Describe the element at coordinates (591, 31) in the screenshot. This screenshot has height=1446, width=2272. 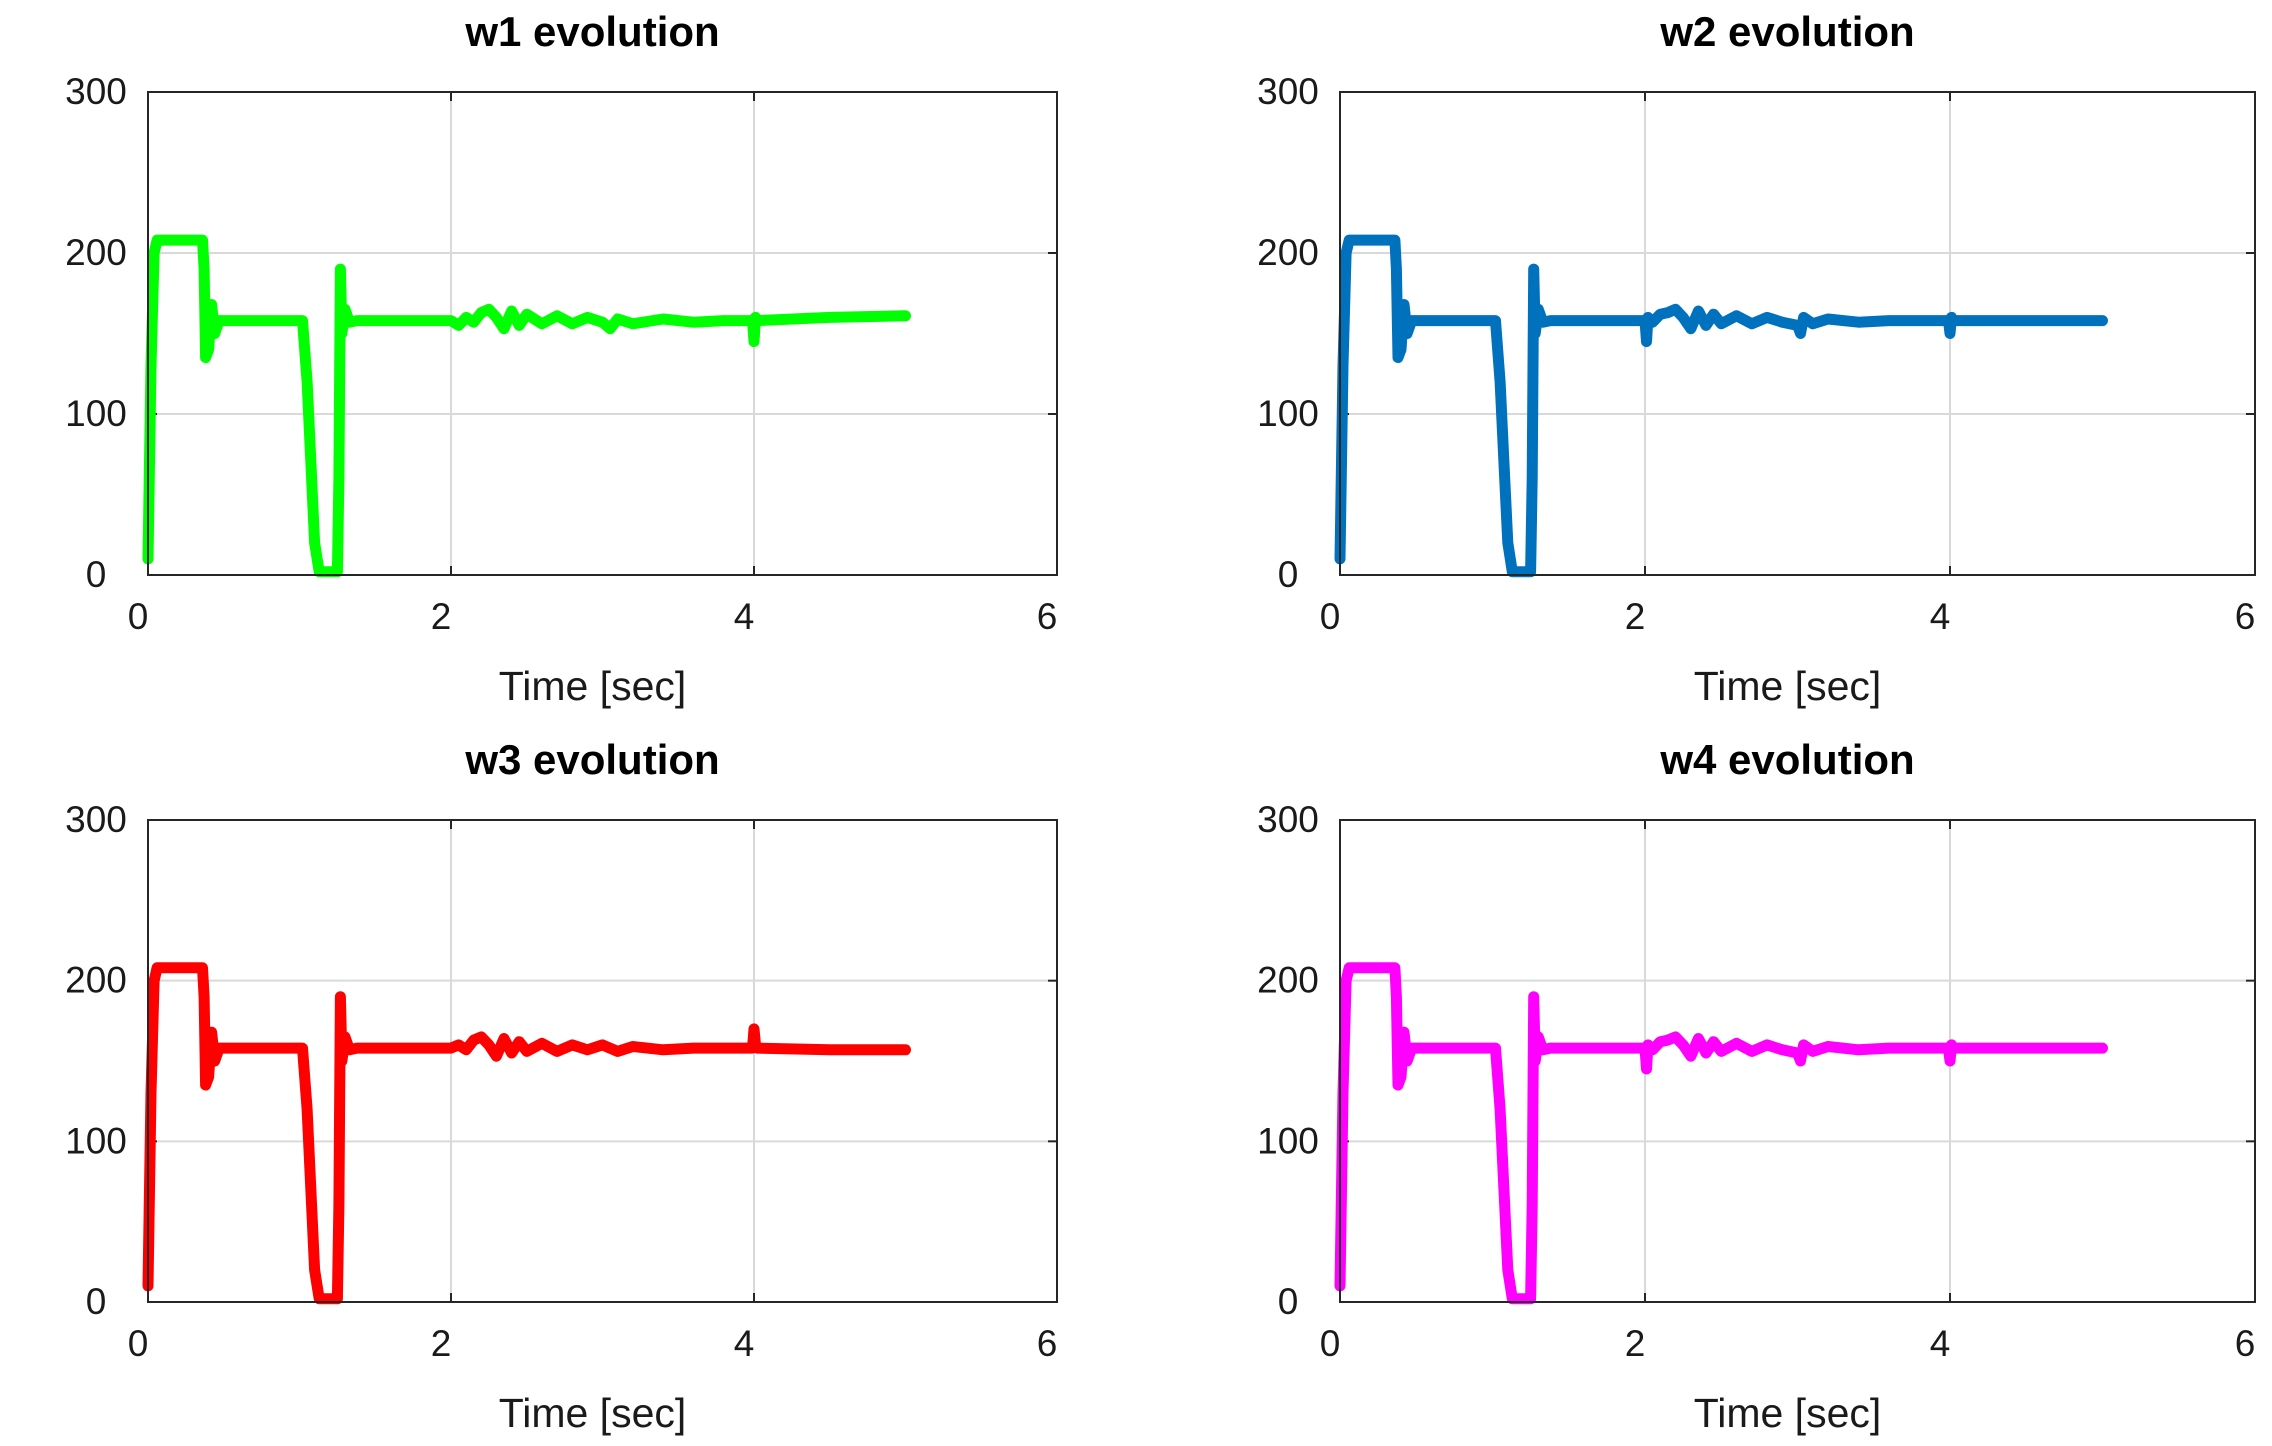
I see `chart-title-1: w1 evolution` at that location.